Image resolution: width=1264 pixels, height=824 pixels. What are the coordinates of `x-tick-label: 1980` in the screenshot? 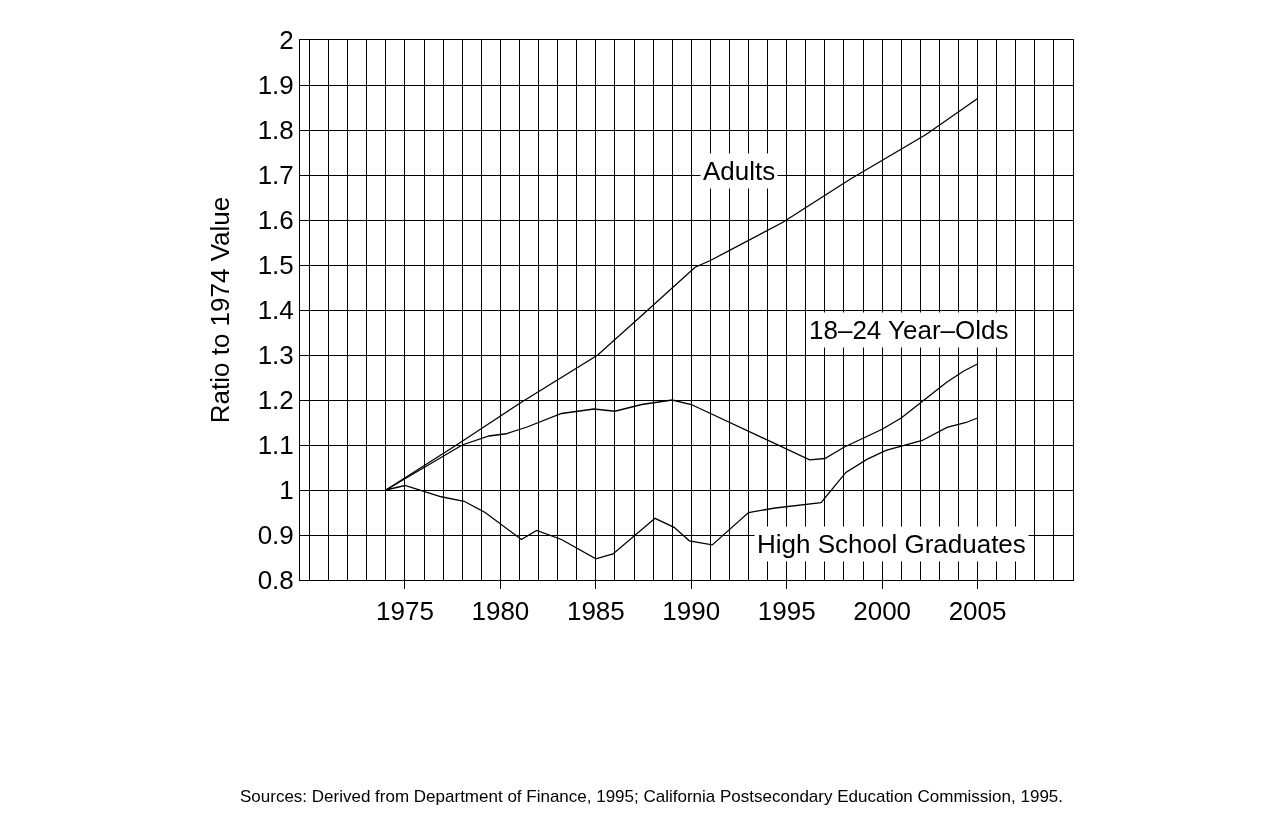 It's located at (500, 611).